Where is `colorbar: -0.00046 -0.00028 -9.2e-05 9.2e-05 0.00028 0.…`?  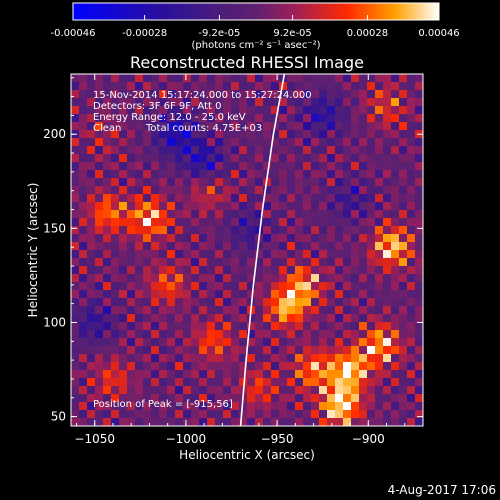
colorbar: -0.00046 -0.00028 -9.2e-05 9.2e-05 0.00028 0.… is located at coordinates (255, 26).